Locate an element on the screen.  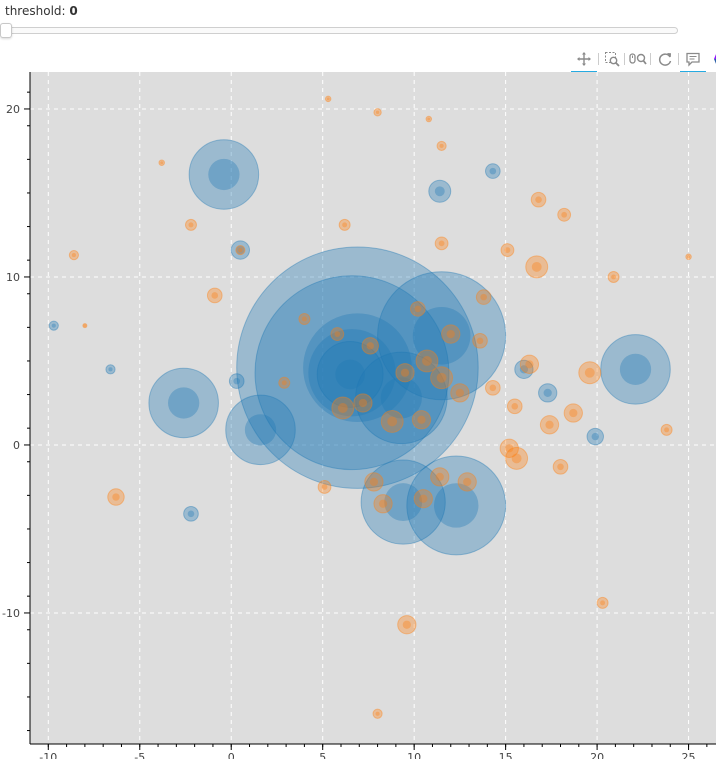
threshold-slider-handle is located at coordinates (6, 30).